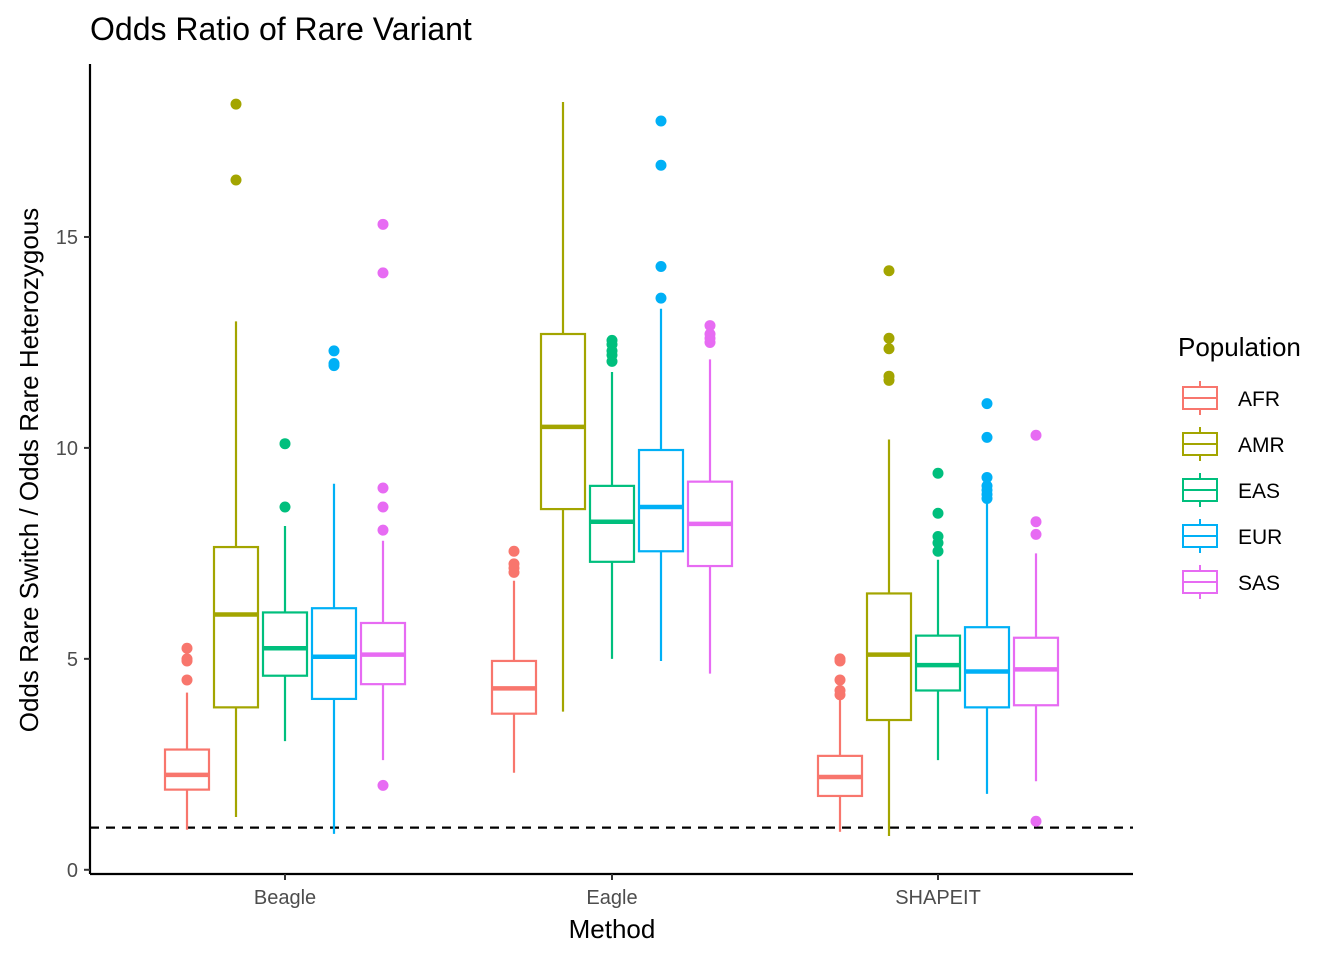 The image size is (1344, 960). What do you see at coordinates (1260, 537) in the screenshot?
I see `legend-label: EUR` at bounding box center [1260, 537].